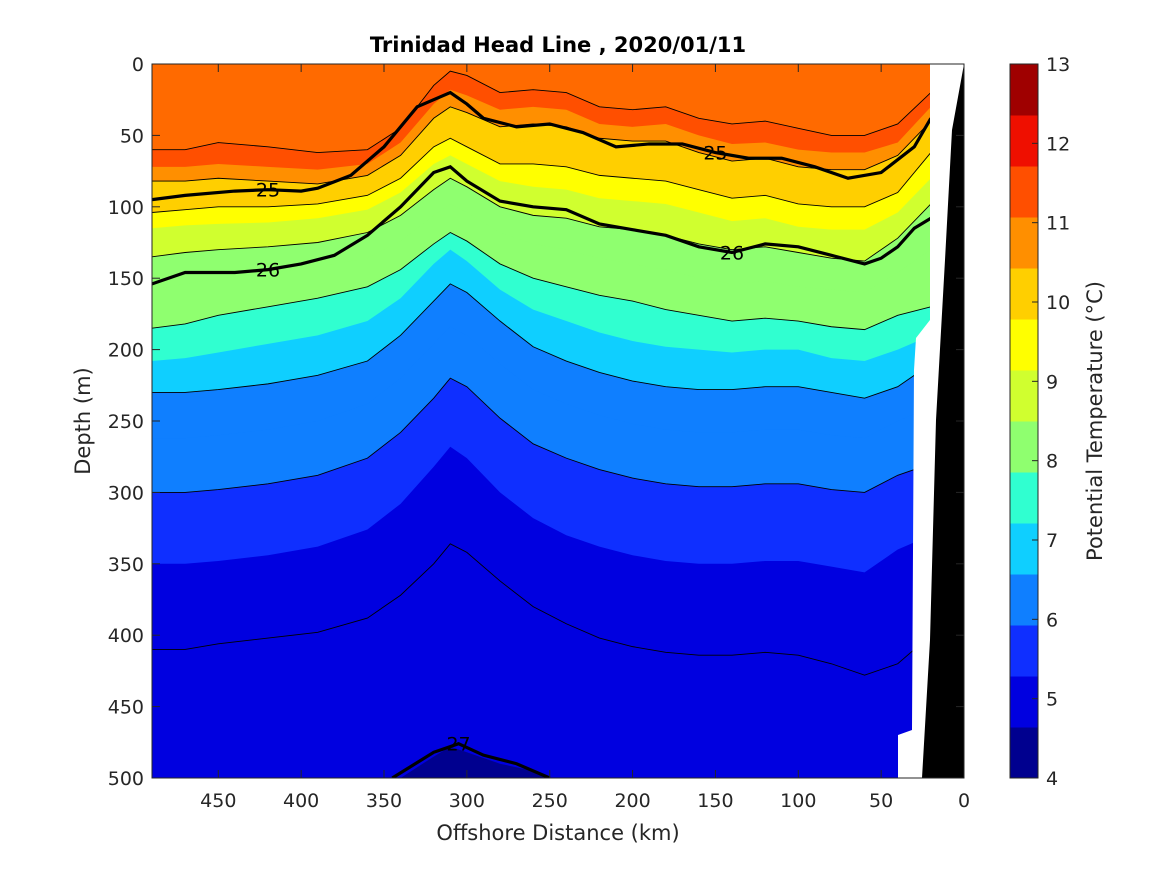 This screenshot has height=875, width=1167. Describe the element at coordinates (126, 351) in the screenshot. I see `y-tick-label: 200` at that location.